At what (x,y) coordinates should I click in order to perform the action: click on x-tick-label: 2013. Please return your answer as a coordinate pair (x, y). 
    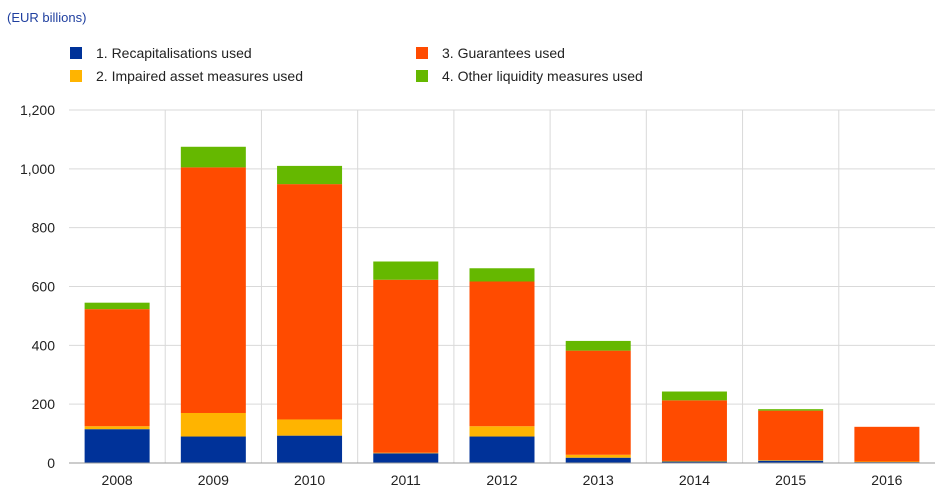
    Looking at the image, I should click on (598, 480).